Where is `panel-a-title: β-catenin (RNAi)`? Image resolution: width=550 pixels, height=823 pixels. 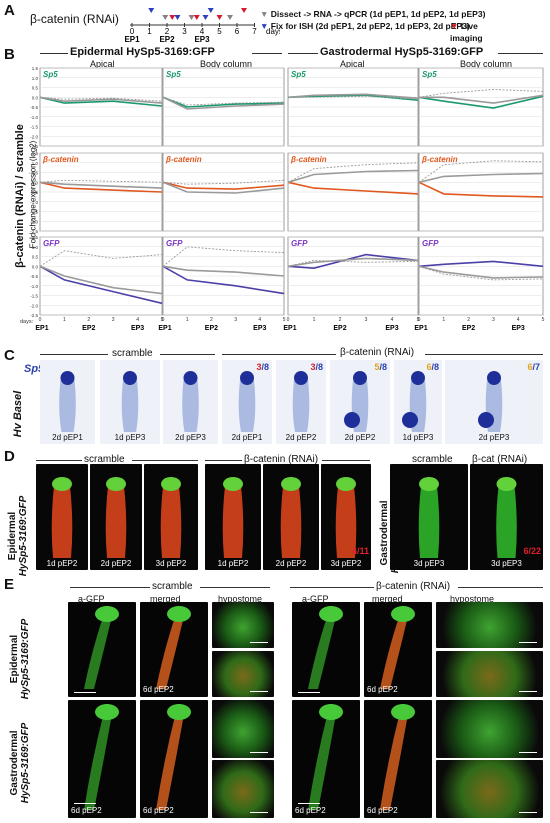
panel-a-title: β-catenin (RNAi) is located at coordinates (74, 19).